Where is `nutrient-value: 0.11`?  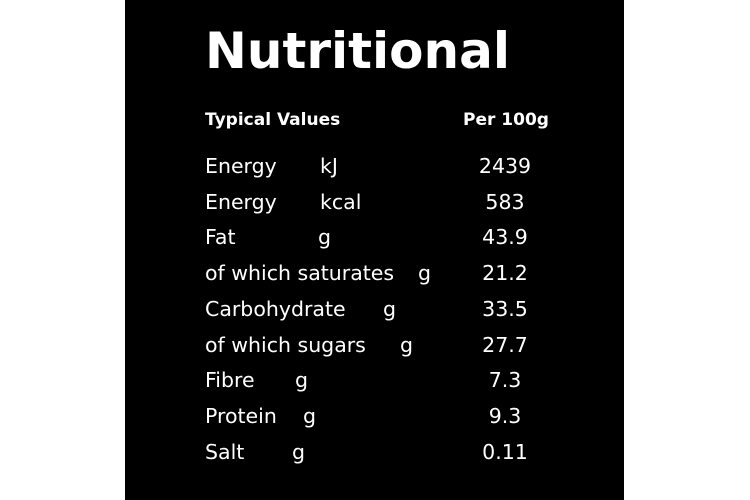
nutrient-value: 0.11 is located at coordinates (505, 451).